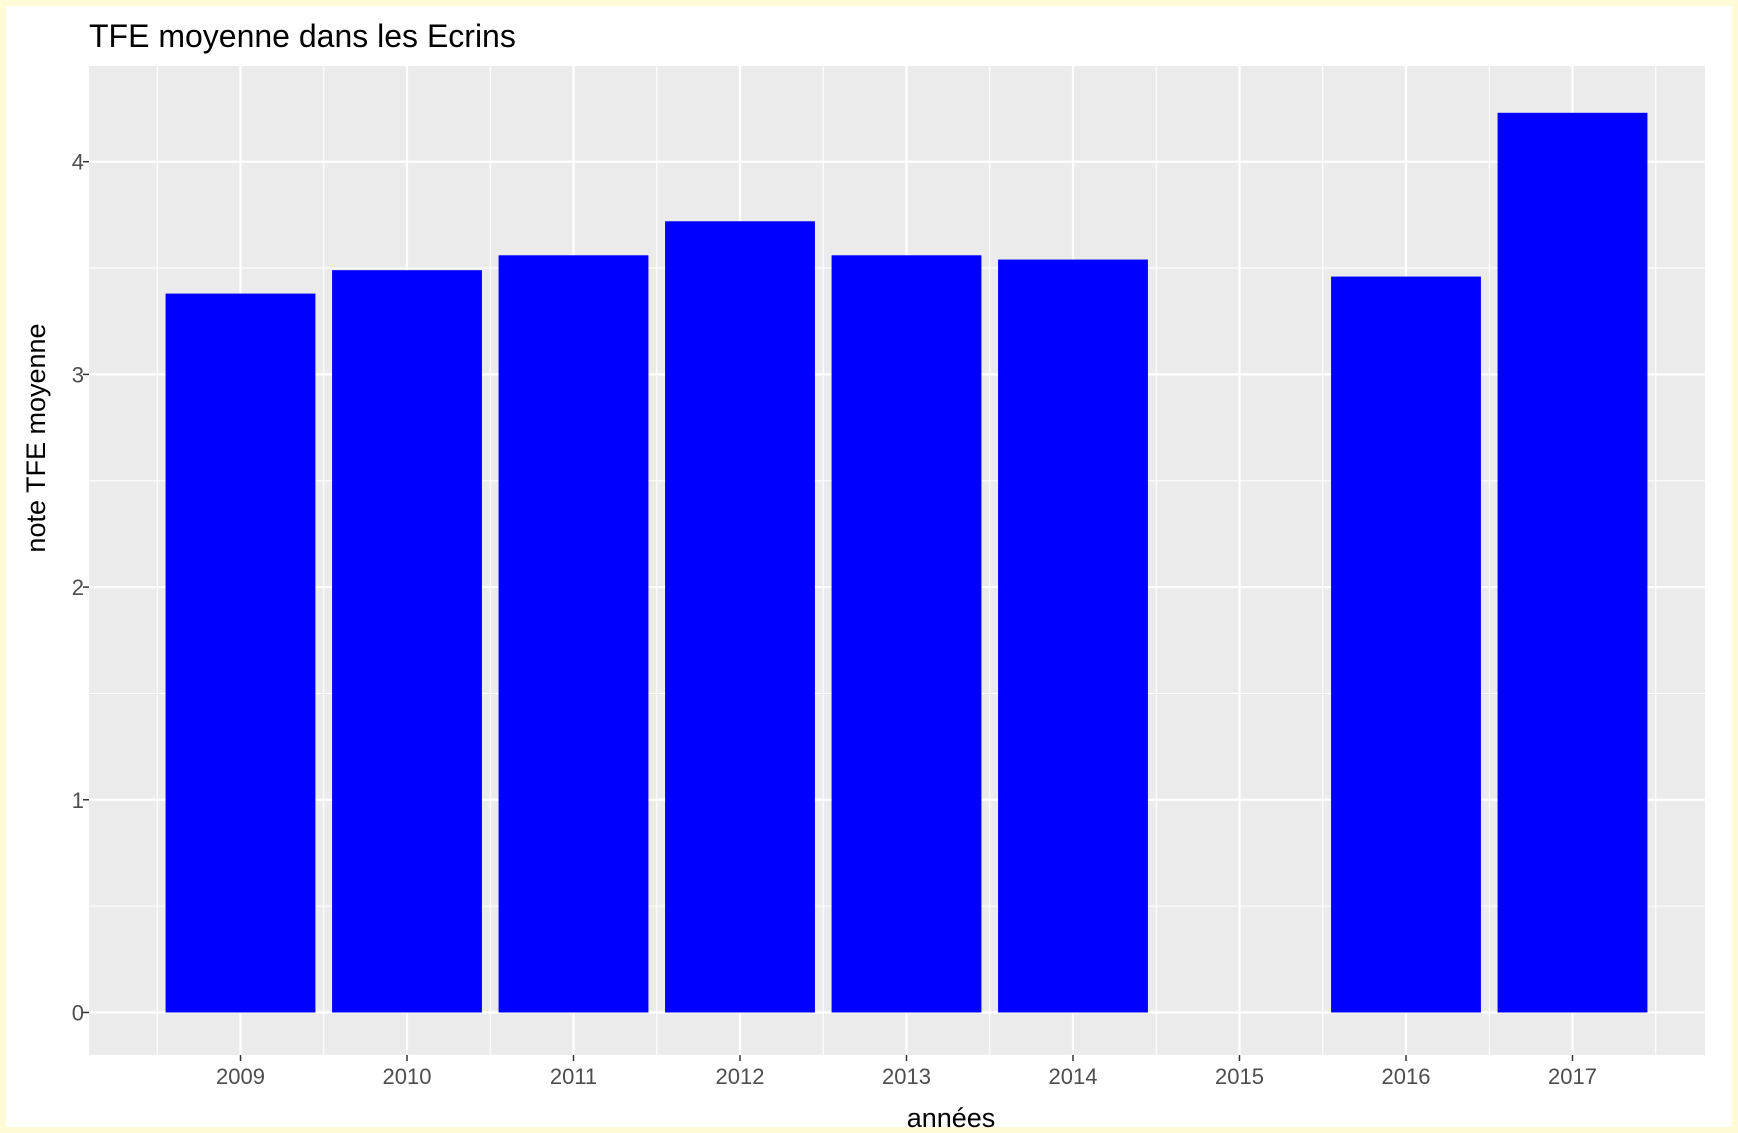 The height and width of the screenshot is (1133, 1738). Describe the element at coordinates (951, 1118) in the screenshot. I see `x-axis-title: années` at that location.